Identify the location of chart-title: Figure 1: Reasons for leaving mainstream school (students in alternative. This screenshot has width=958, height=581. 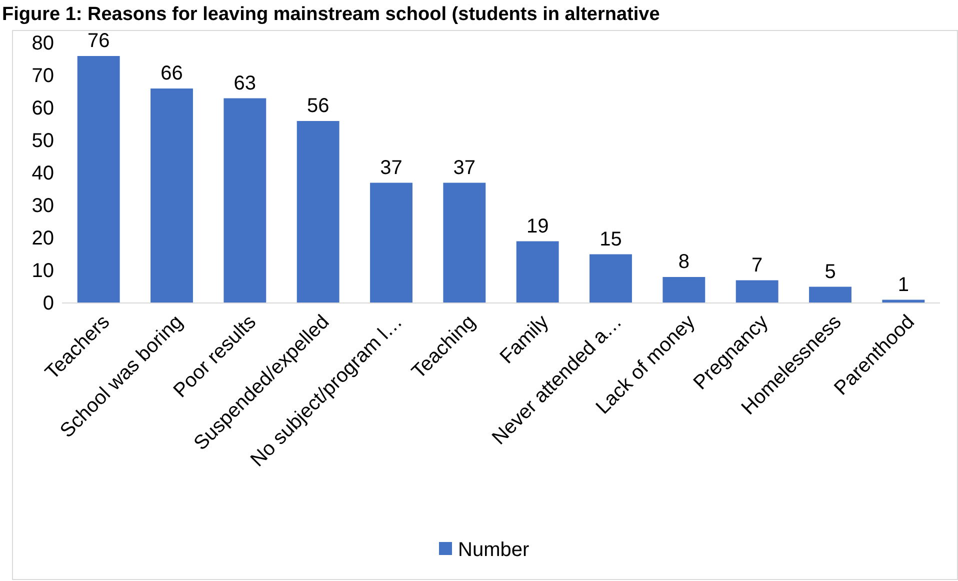
(331, 14).